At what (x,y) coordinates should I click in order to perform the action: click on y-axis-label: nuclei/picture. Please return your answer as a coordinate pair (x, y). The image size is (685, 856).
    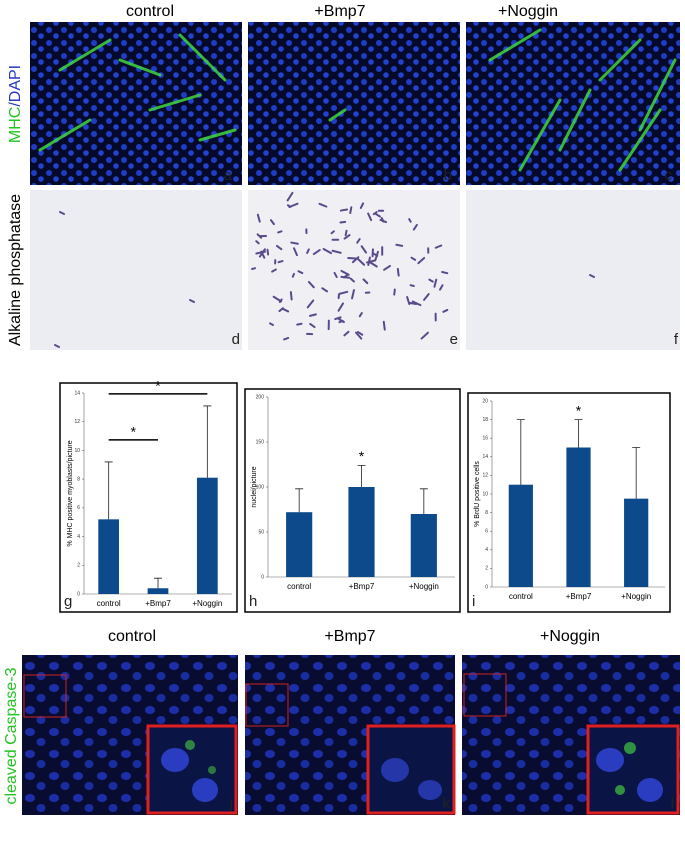
    Looking at the image, I should click on (254, 486).